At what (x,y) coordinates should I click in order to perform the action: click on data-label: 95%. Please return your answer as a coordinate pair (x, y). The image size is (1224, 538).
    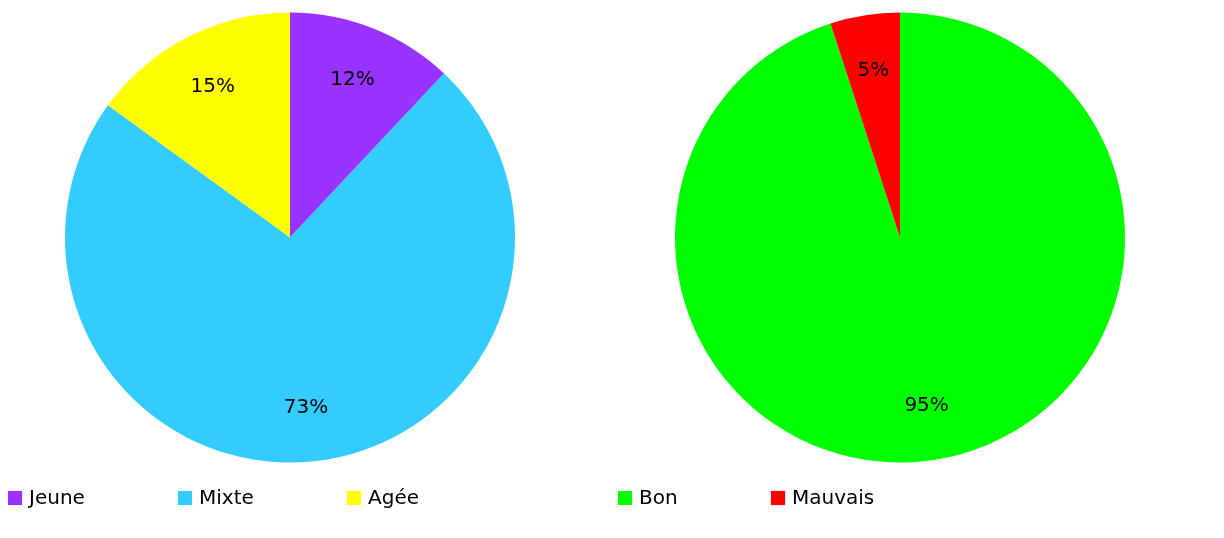
    Looking at the image, I should click on (926, 404).